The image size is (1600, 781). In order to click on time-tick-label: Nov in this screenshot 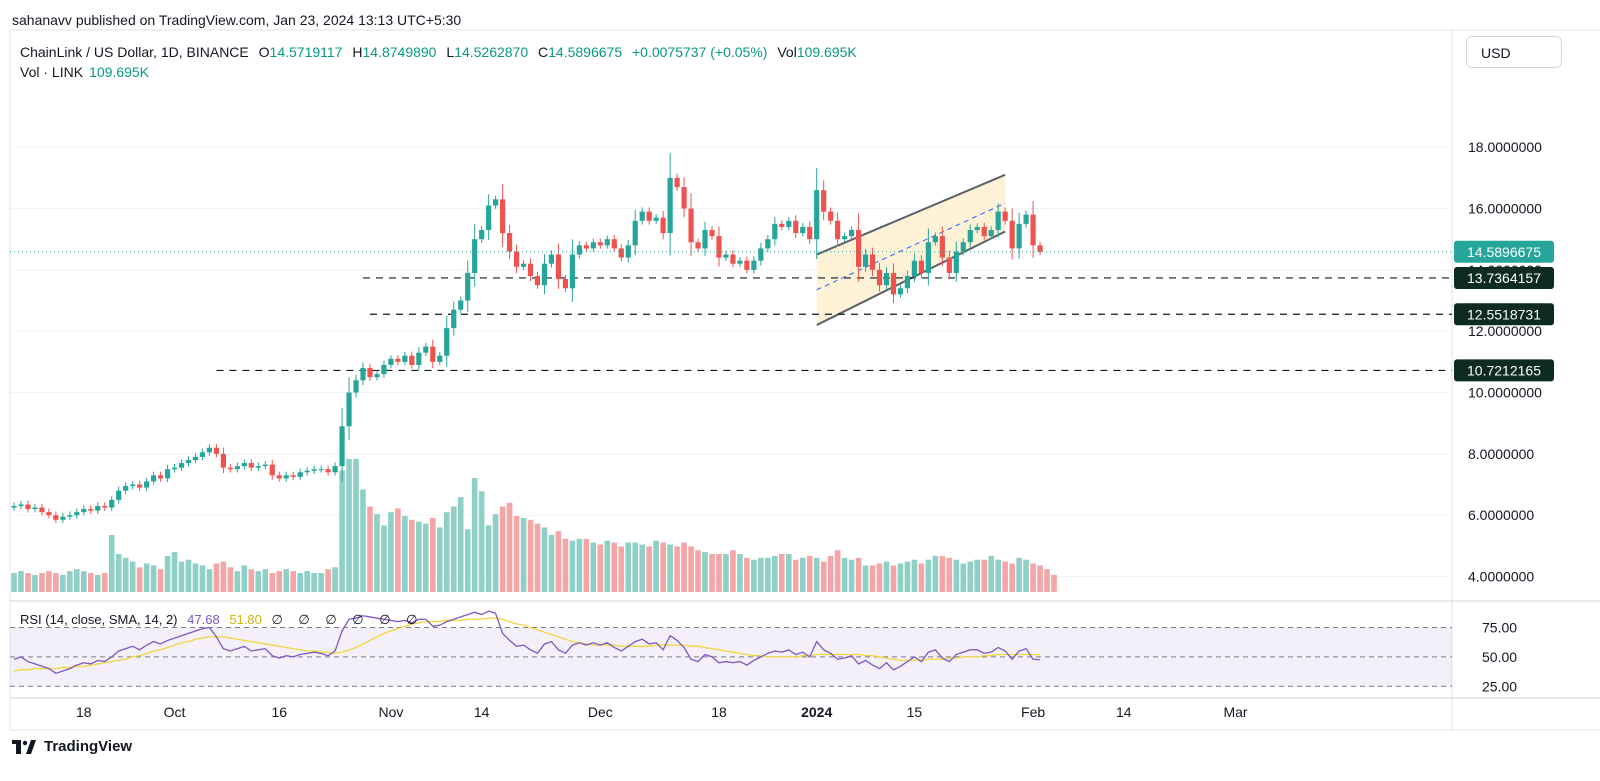, I will do `click(390, 712)`.